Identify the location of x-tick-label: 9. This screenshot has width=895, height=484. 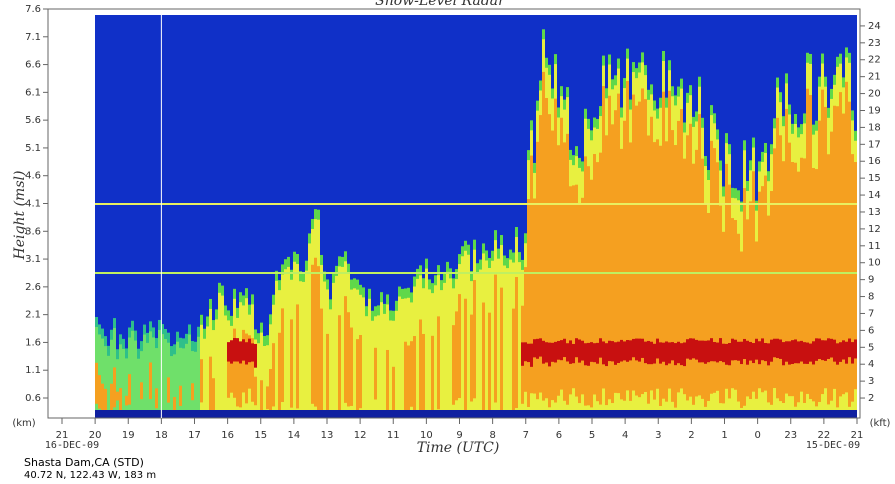
(459, 435).